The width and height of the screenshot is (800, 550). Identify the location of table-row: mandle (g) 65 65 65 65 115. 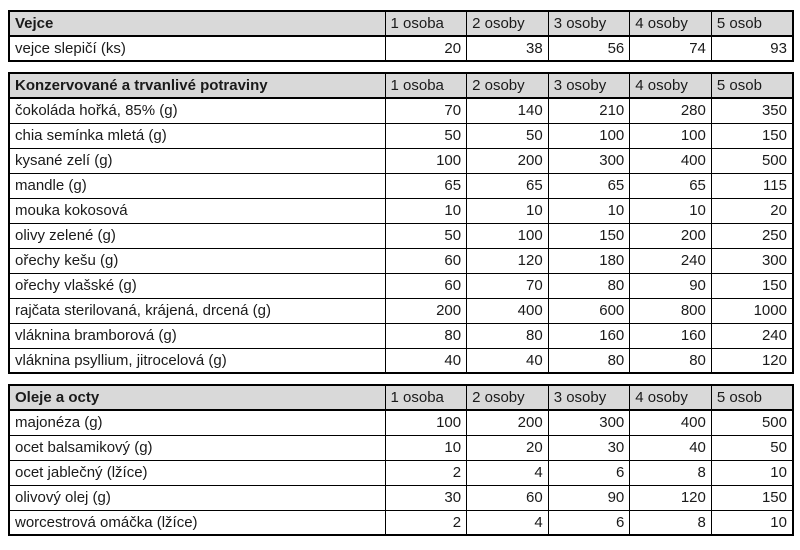
(401, 185).